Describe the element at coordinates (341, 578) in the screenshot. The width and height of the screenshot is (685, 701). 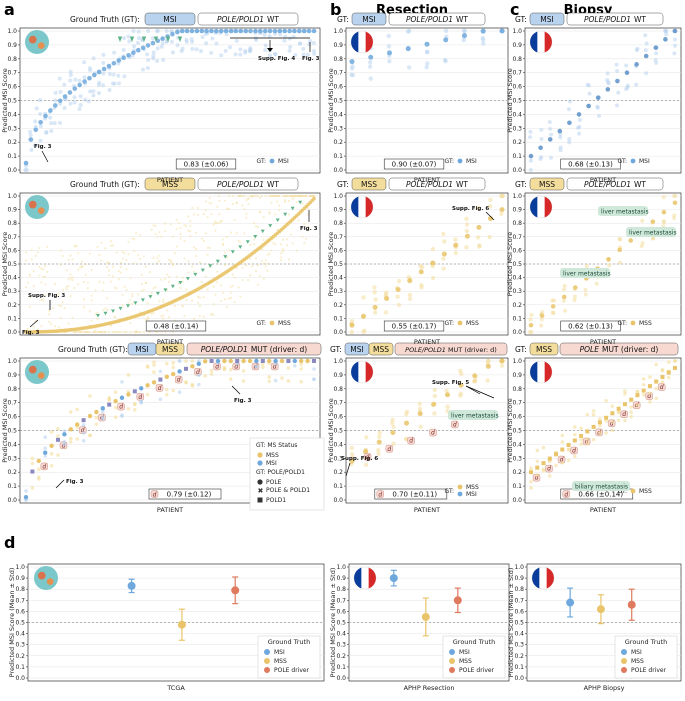
I see `y-tick-label: 0.9` at that location.